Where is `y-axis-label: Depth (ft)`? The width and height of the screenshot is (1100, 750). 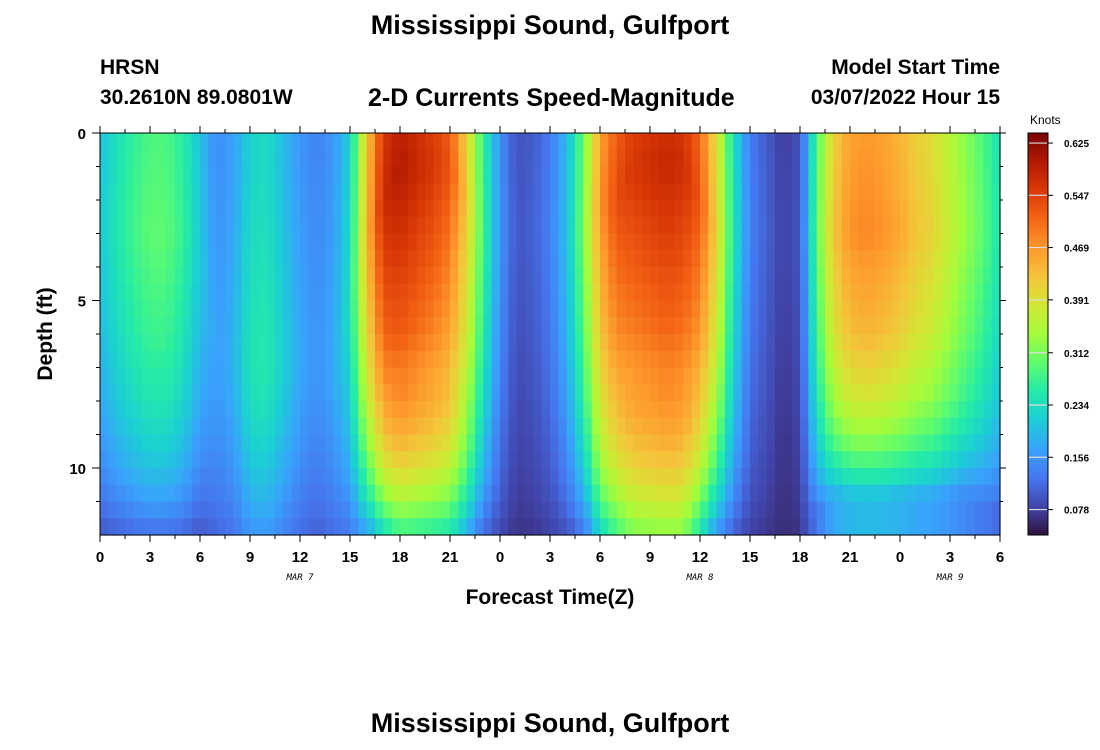
y-axis-label: Depth (ft) is located at coordinates (45, 333).